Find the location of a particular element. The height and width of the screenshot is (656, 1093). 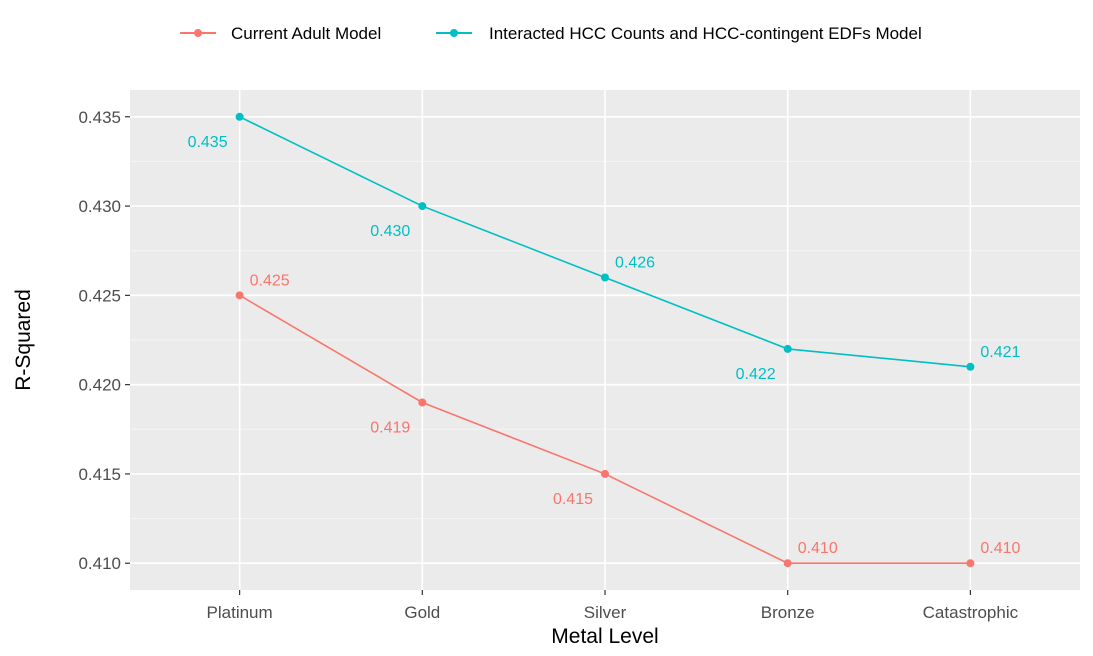

data-label: 0.419 is located at coordinates (390, 428).